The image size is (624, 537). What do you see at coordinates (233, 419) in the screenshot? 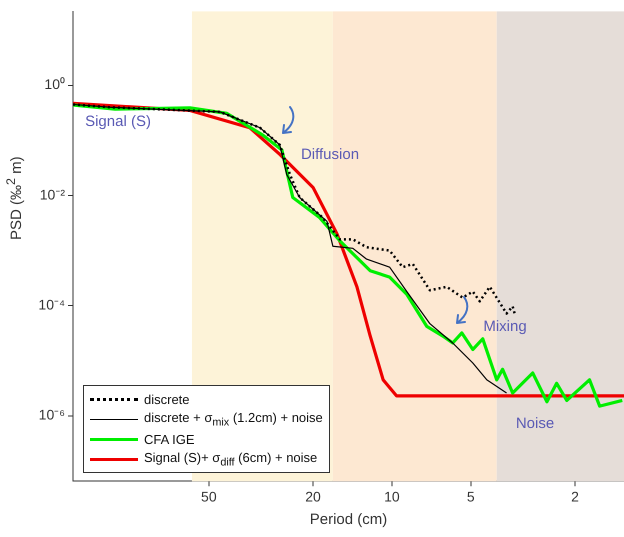
I see `legend-label: discrete + σ$_{mix}$ (1.2cm) + noise` at bounding box center [233, 419].